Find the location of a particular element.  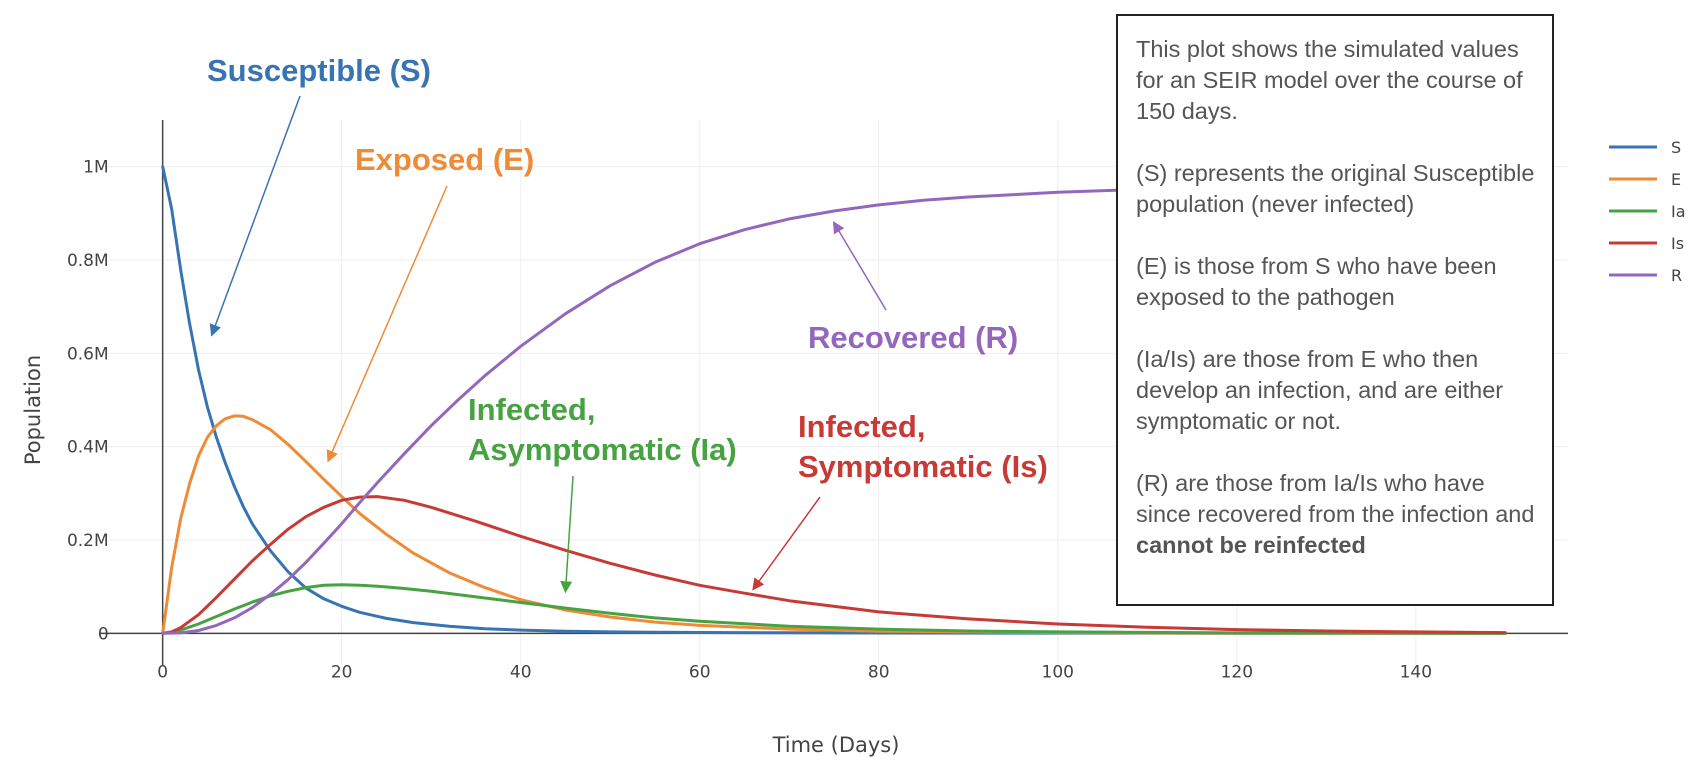

series-line-is is located at coordinates (834, 565).